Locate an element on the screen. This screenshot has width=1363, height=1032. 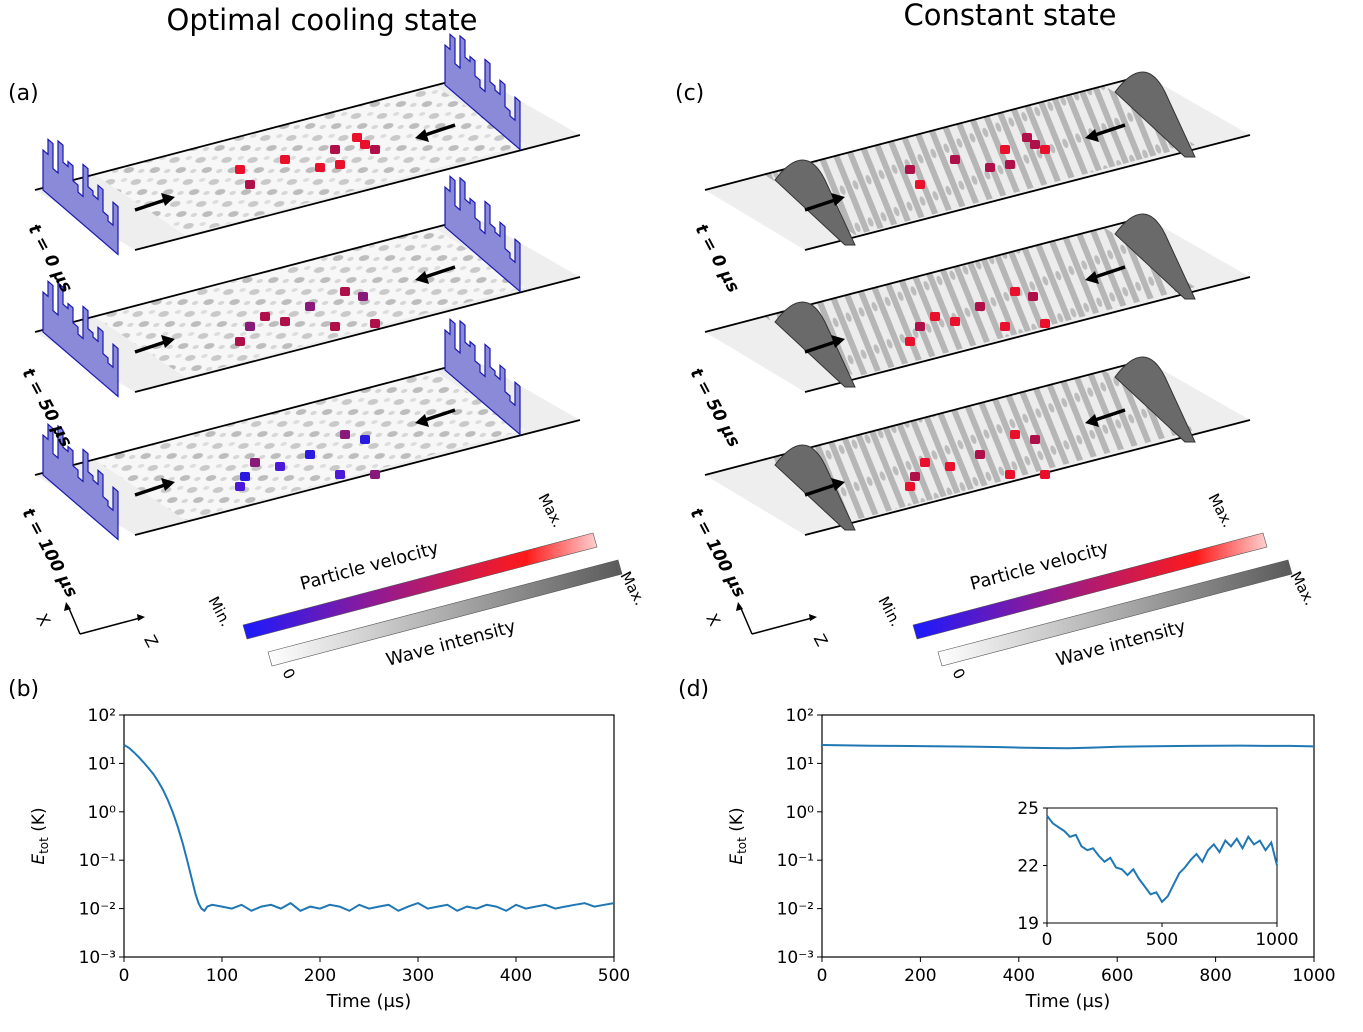
inset-y-tick-label: 25 is located at coordinates (1028, 809).